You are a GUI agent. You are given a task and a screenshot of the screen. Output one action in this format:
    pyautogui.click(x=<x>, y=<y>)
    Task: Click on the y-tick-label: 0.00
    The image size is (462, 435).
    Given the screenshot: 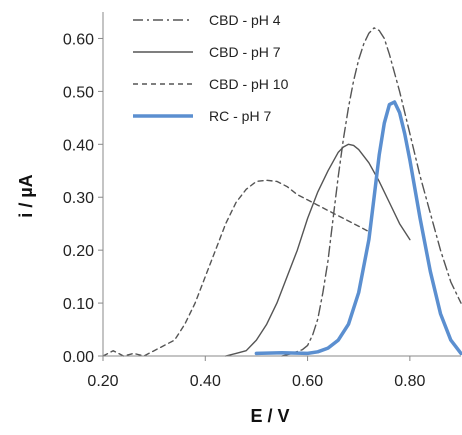 What is the action you would take?
    pyautogui.click(x=78, y=357)
    